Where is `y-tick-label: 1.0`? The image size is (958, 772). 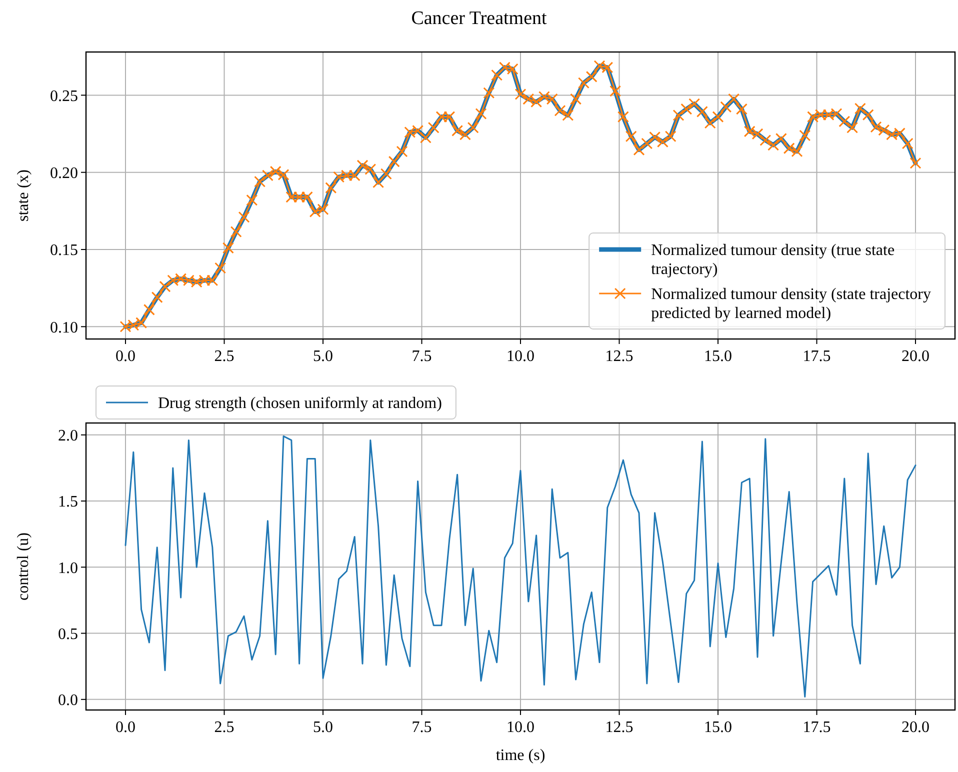 y-tick-label: 1.0 is located at coordinates (68, 568).